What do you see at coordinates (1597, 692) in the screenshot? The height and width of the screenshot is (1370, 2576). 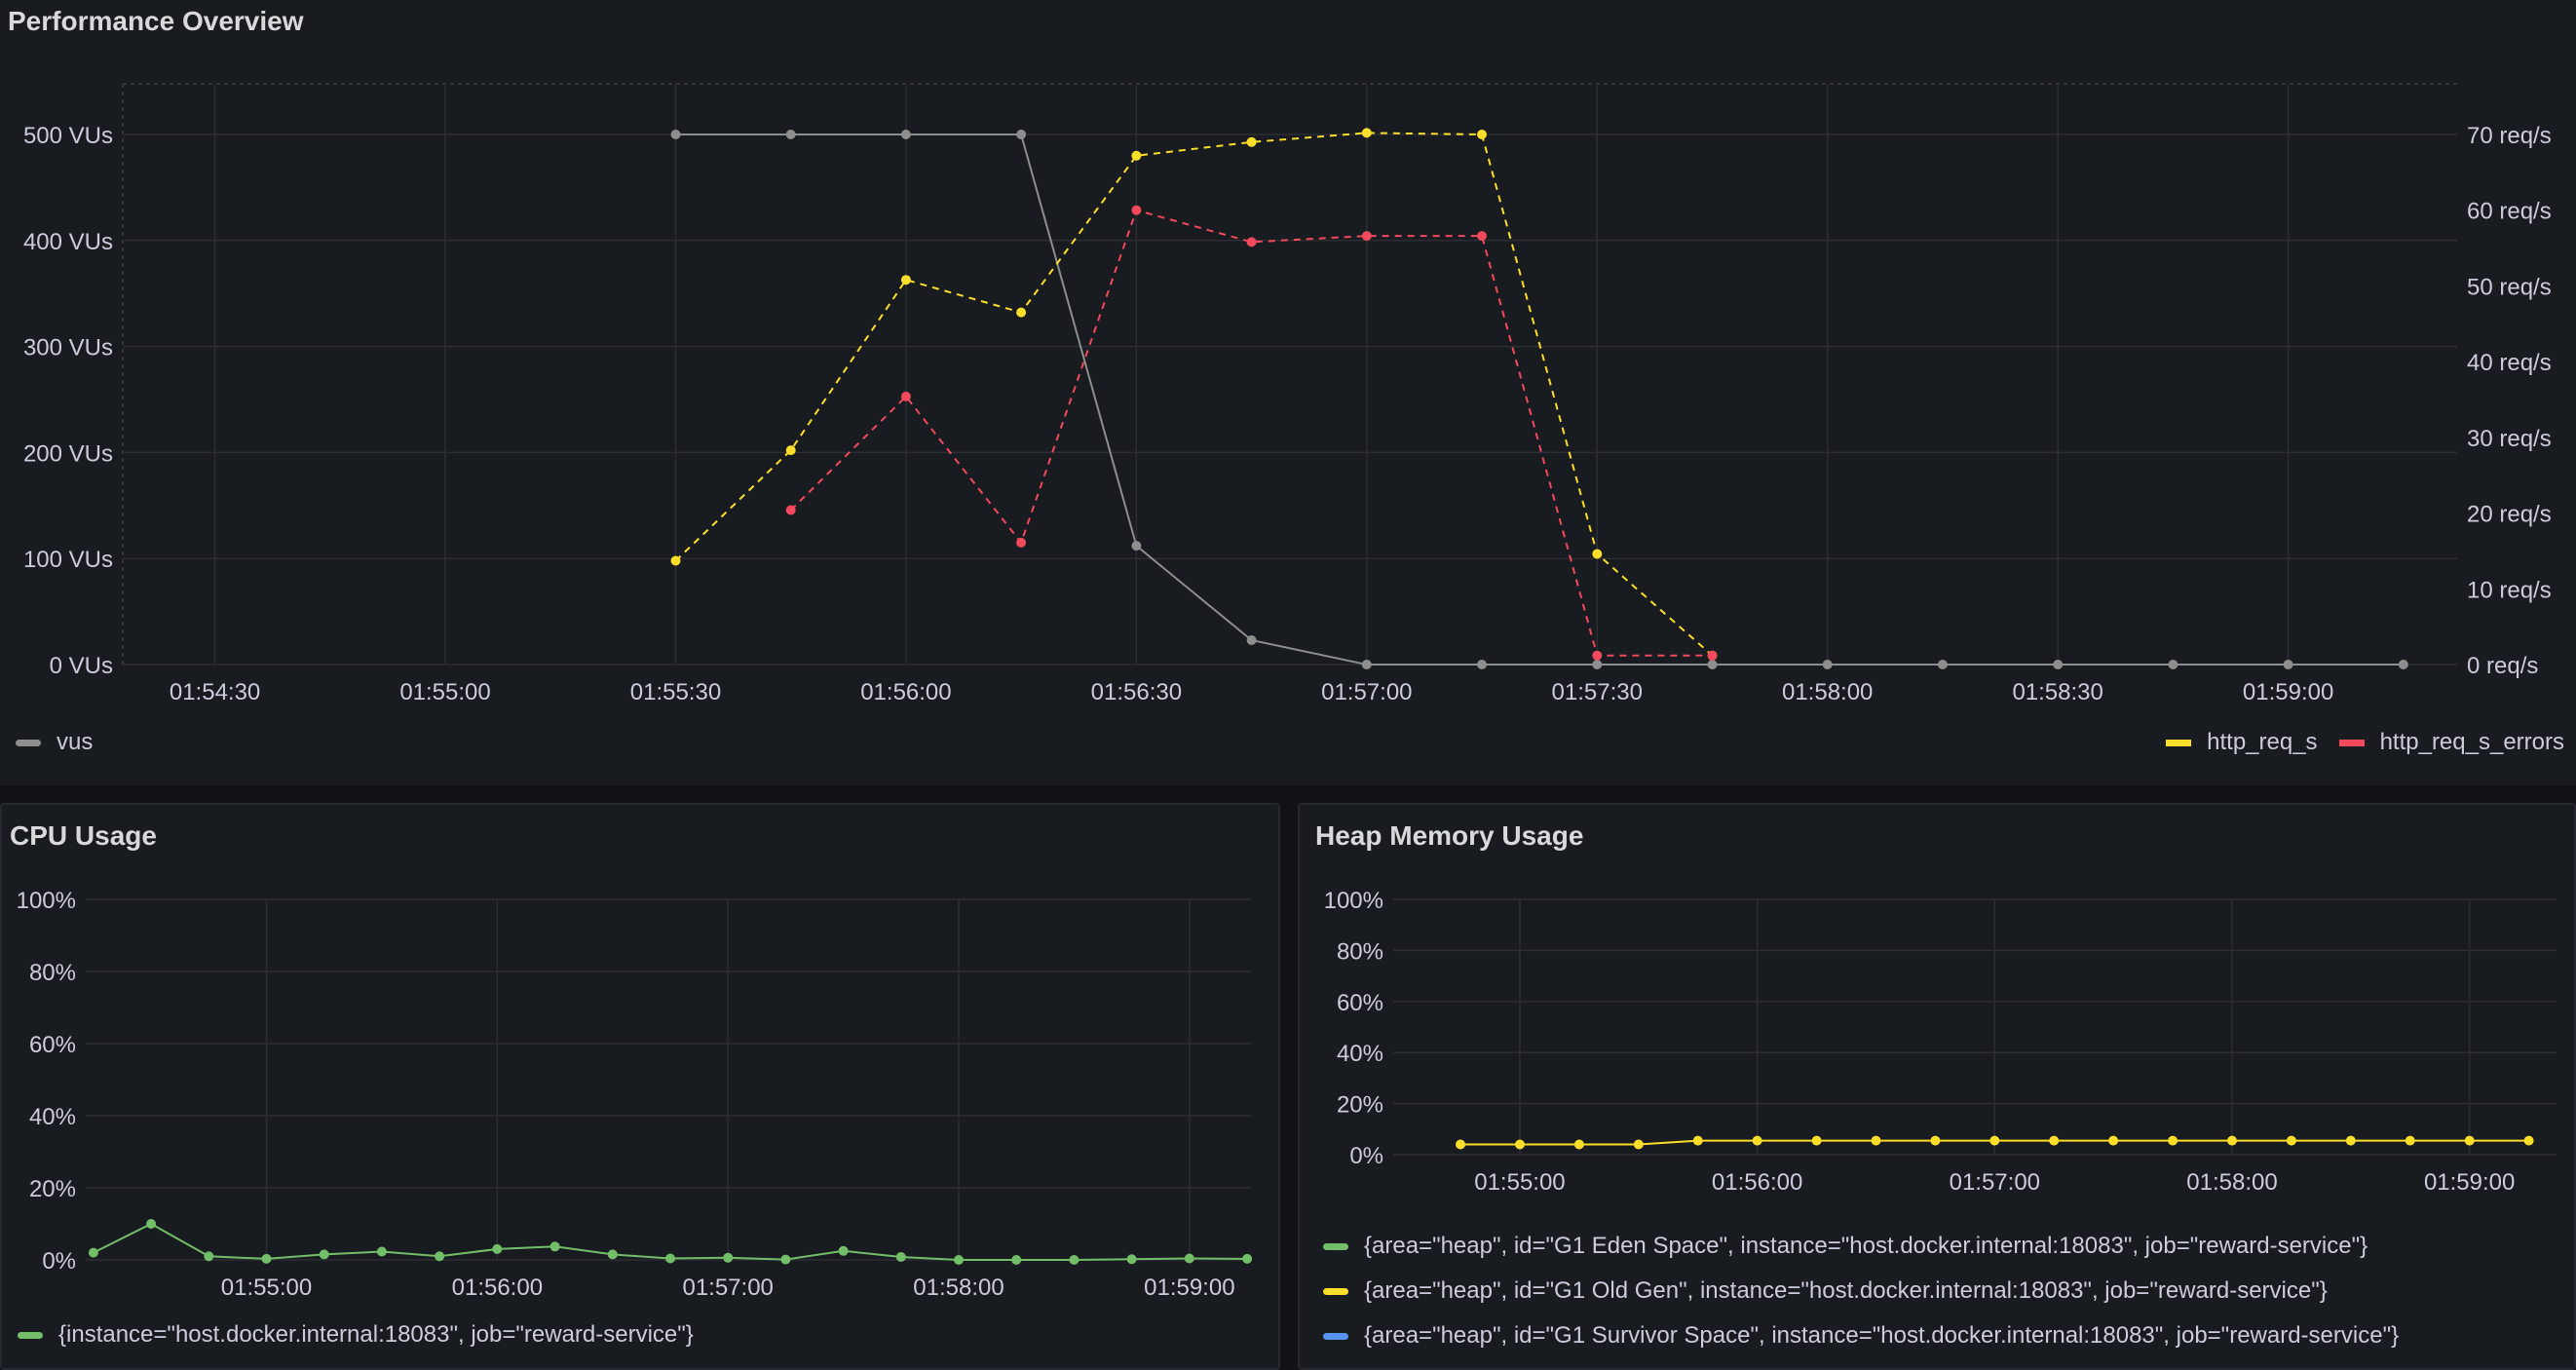 I see `x-tick-label: 01:57:30` at bounding box center [1597, 692].